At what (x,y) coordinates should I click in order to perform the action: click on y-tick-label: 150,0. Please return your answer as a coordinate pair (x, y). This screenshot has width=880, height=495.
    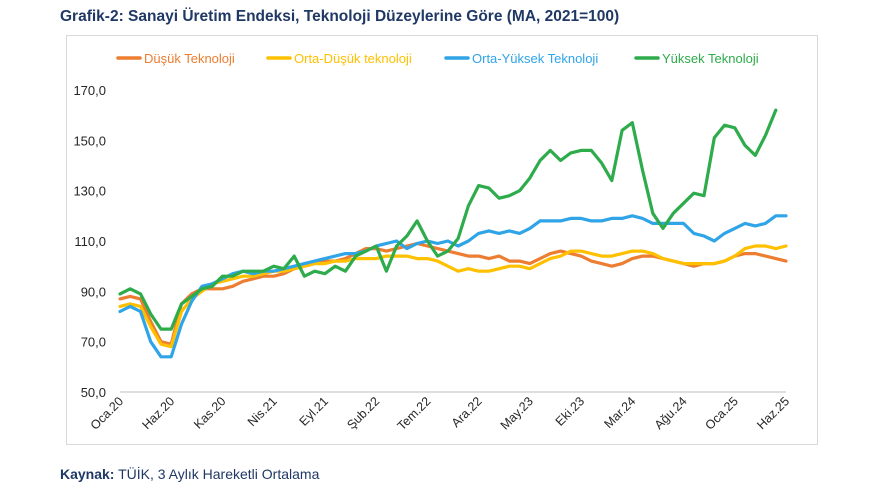
    Looking at the image, I should click on (89, 140).